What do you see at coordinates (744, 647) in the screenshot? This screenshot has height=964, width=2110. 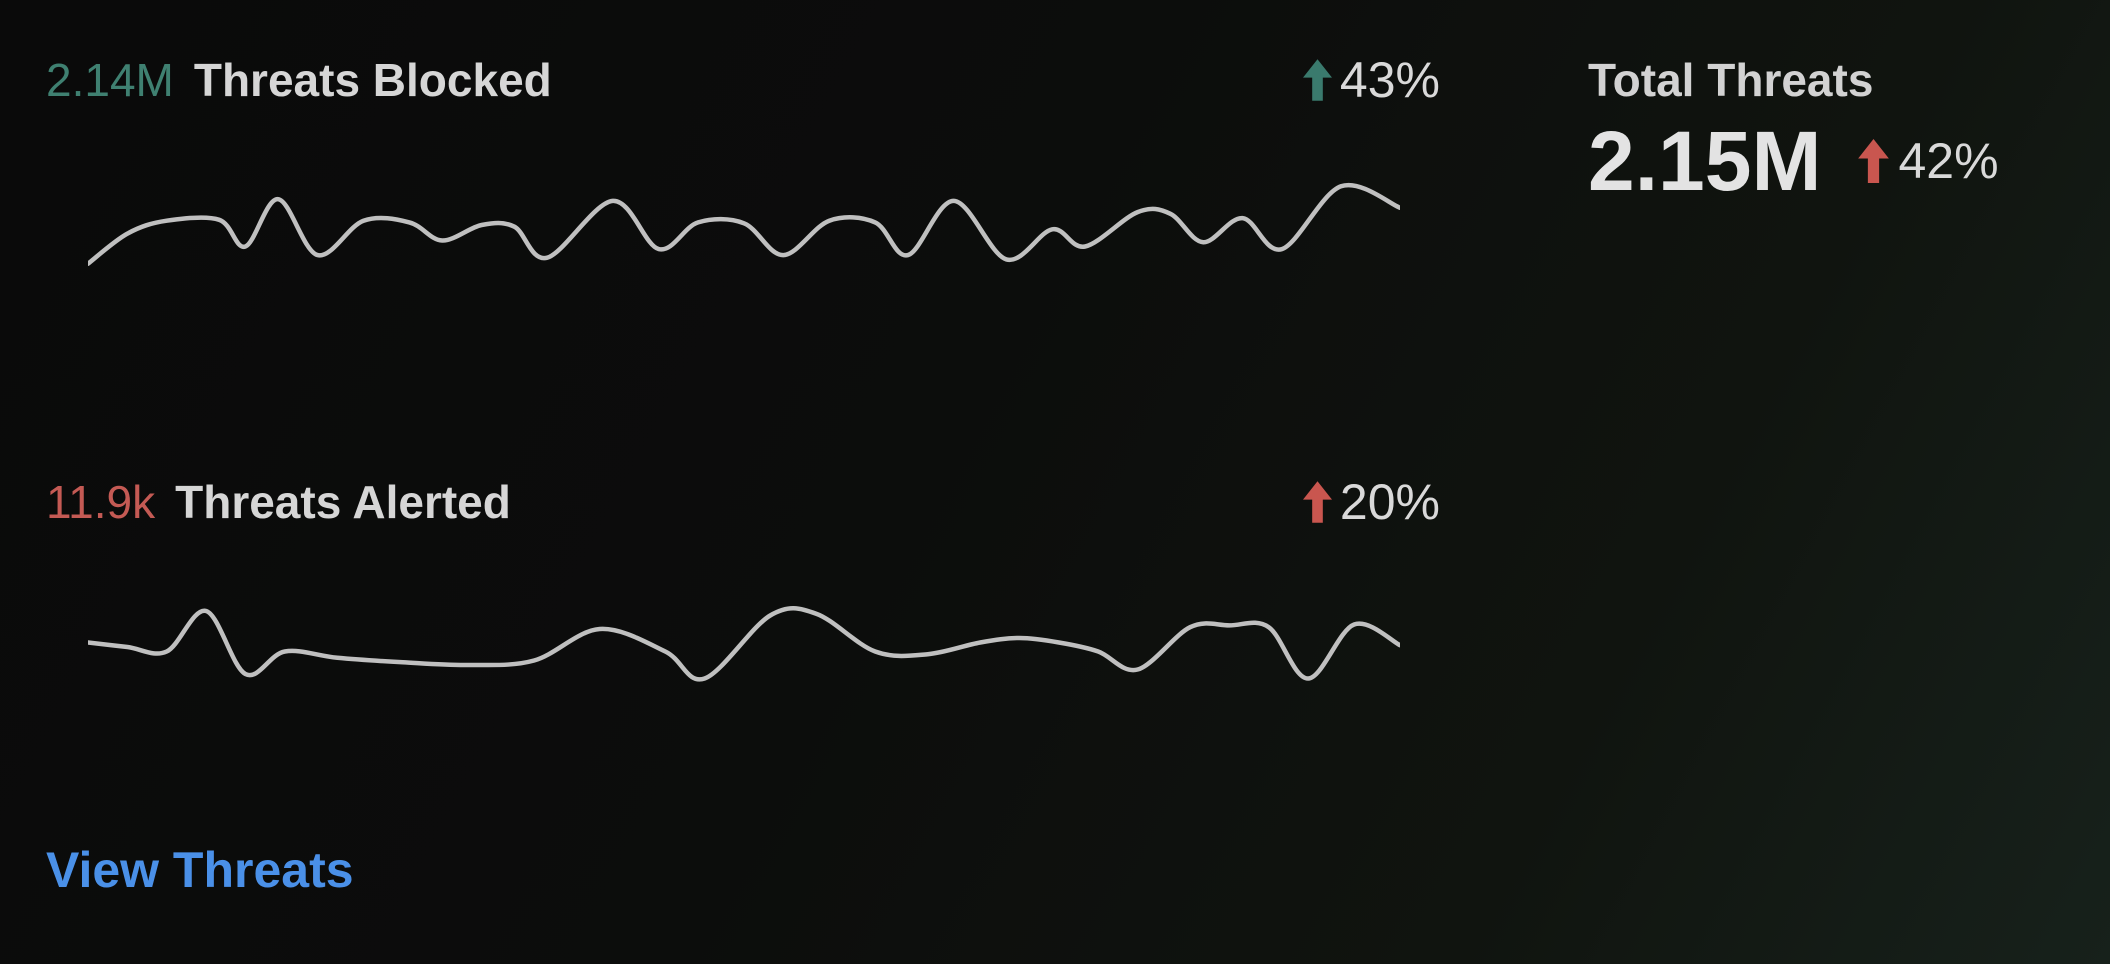 I see `threats-alerted-sparkline` at bounding box center [744, 647].